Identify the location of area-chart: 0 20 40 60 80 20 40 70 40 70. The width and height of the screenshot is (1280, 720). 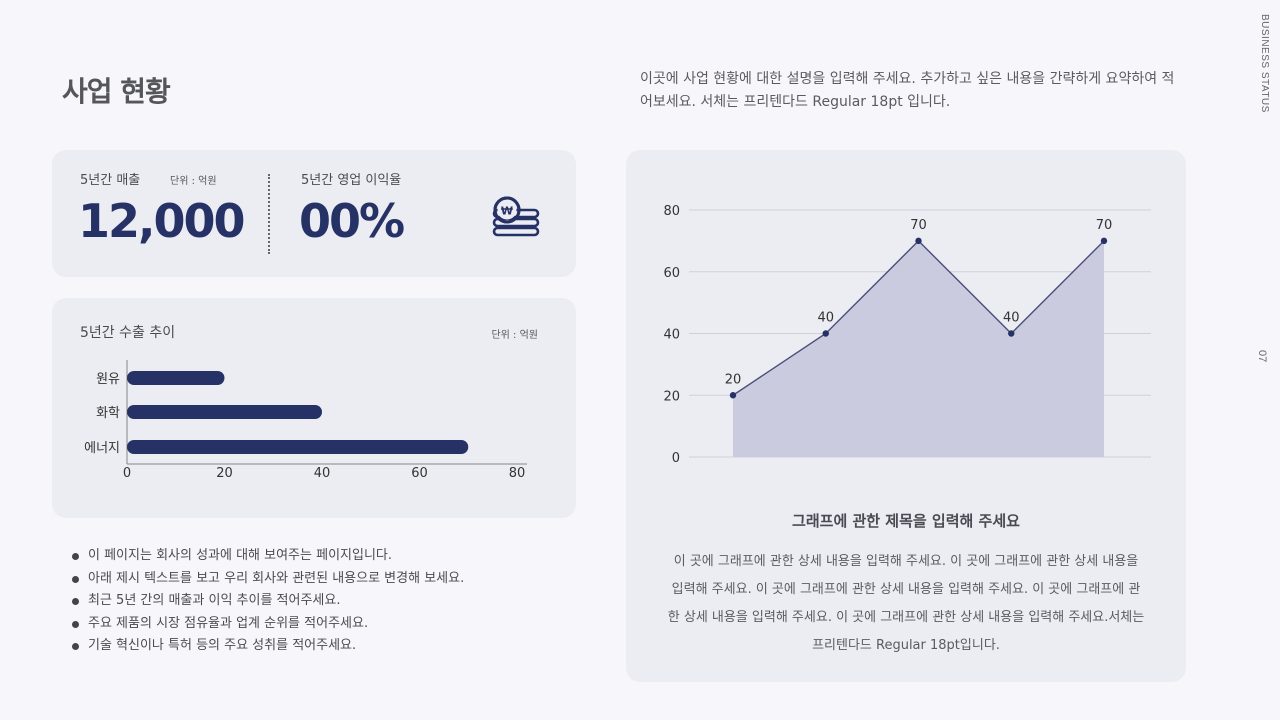
(907, 335).